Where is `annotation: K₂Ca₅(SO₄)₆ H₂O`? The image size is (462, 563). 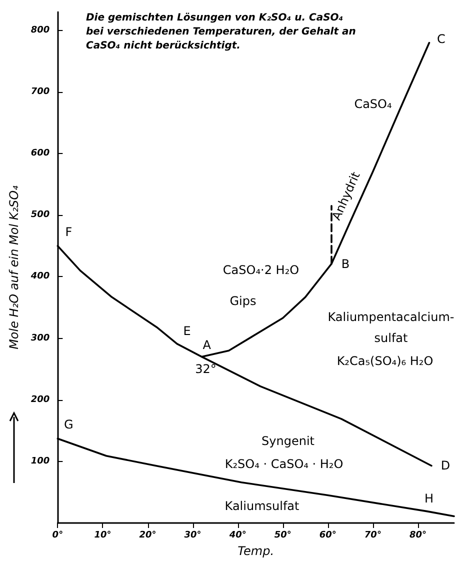
annotation: K₂Ca₅(SO₄)₆ H₂O is located at coordinates (385, 361).